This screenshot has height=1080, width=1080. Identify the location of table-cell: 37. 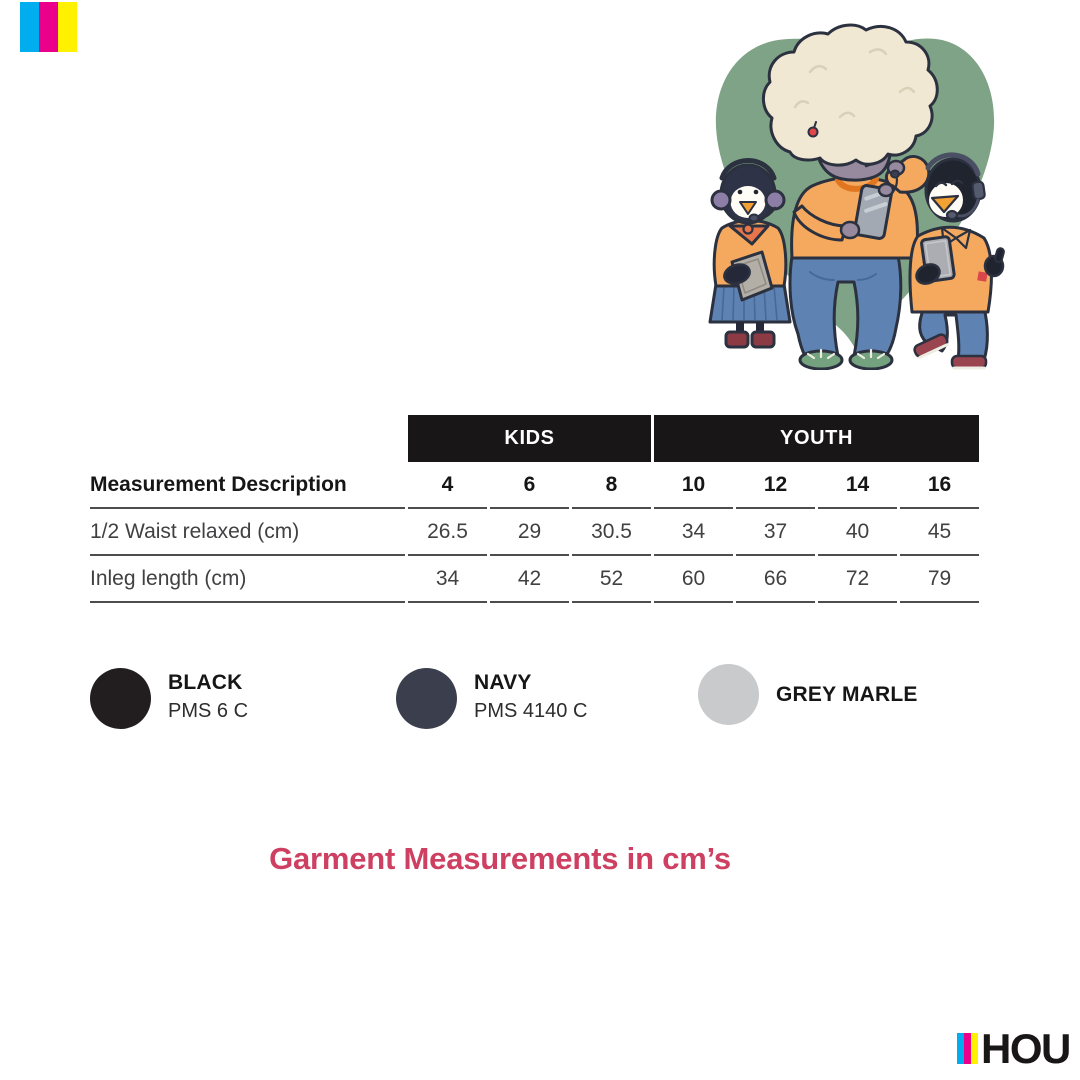
(775, 532).